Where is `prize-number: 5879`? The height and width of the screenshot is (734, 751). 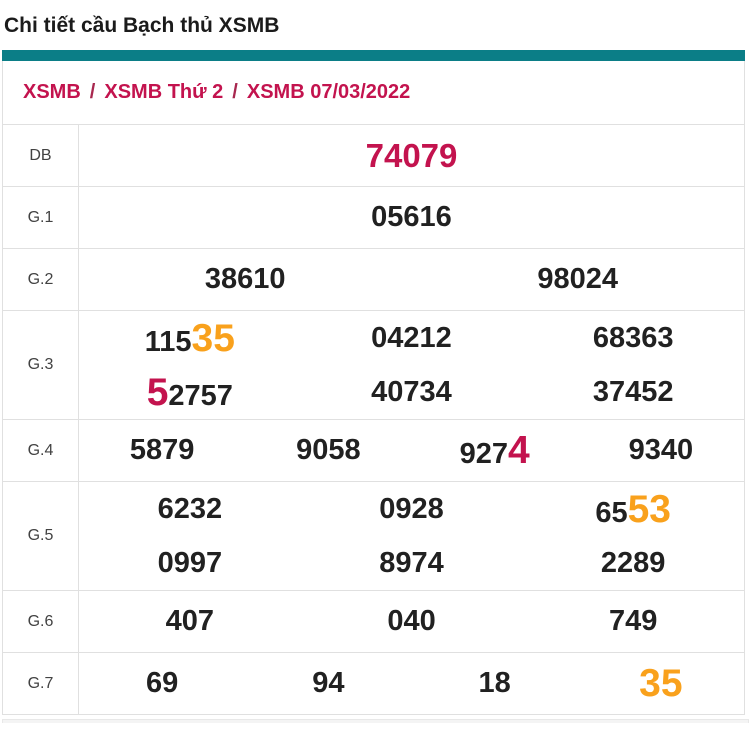 prize-number: 5879 is located at coordinates (162, 450).